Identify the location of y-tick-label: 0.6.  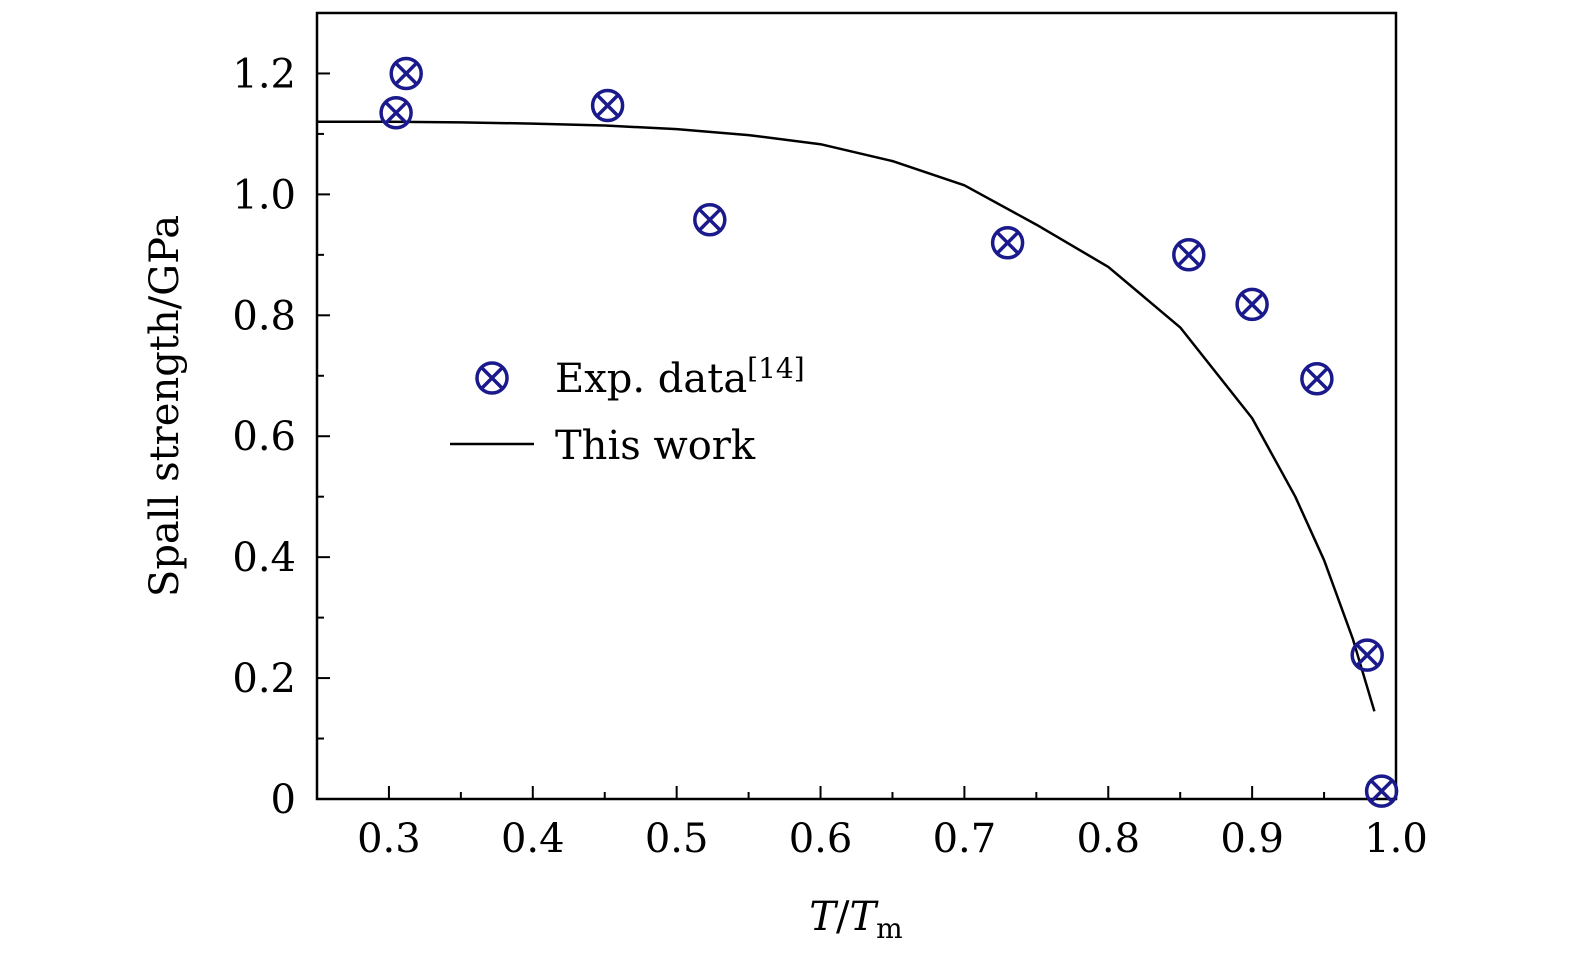
(264, 437).